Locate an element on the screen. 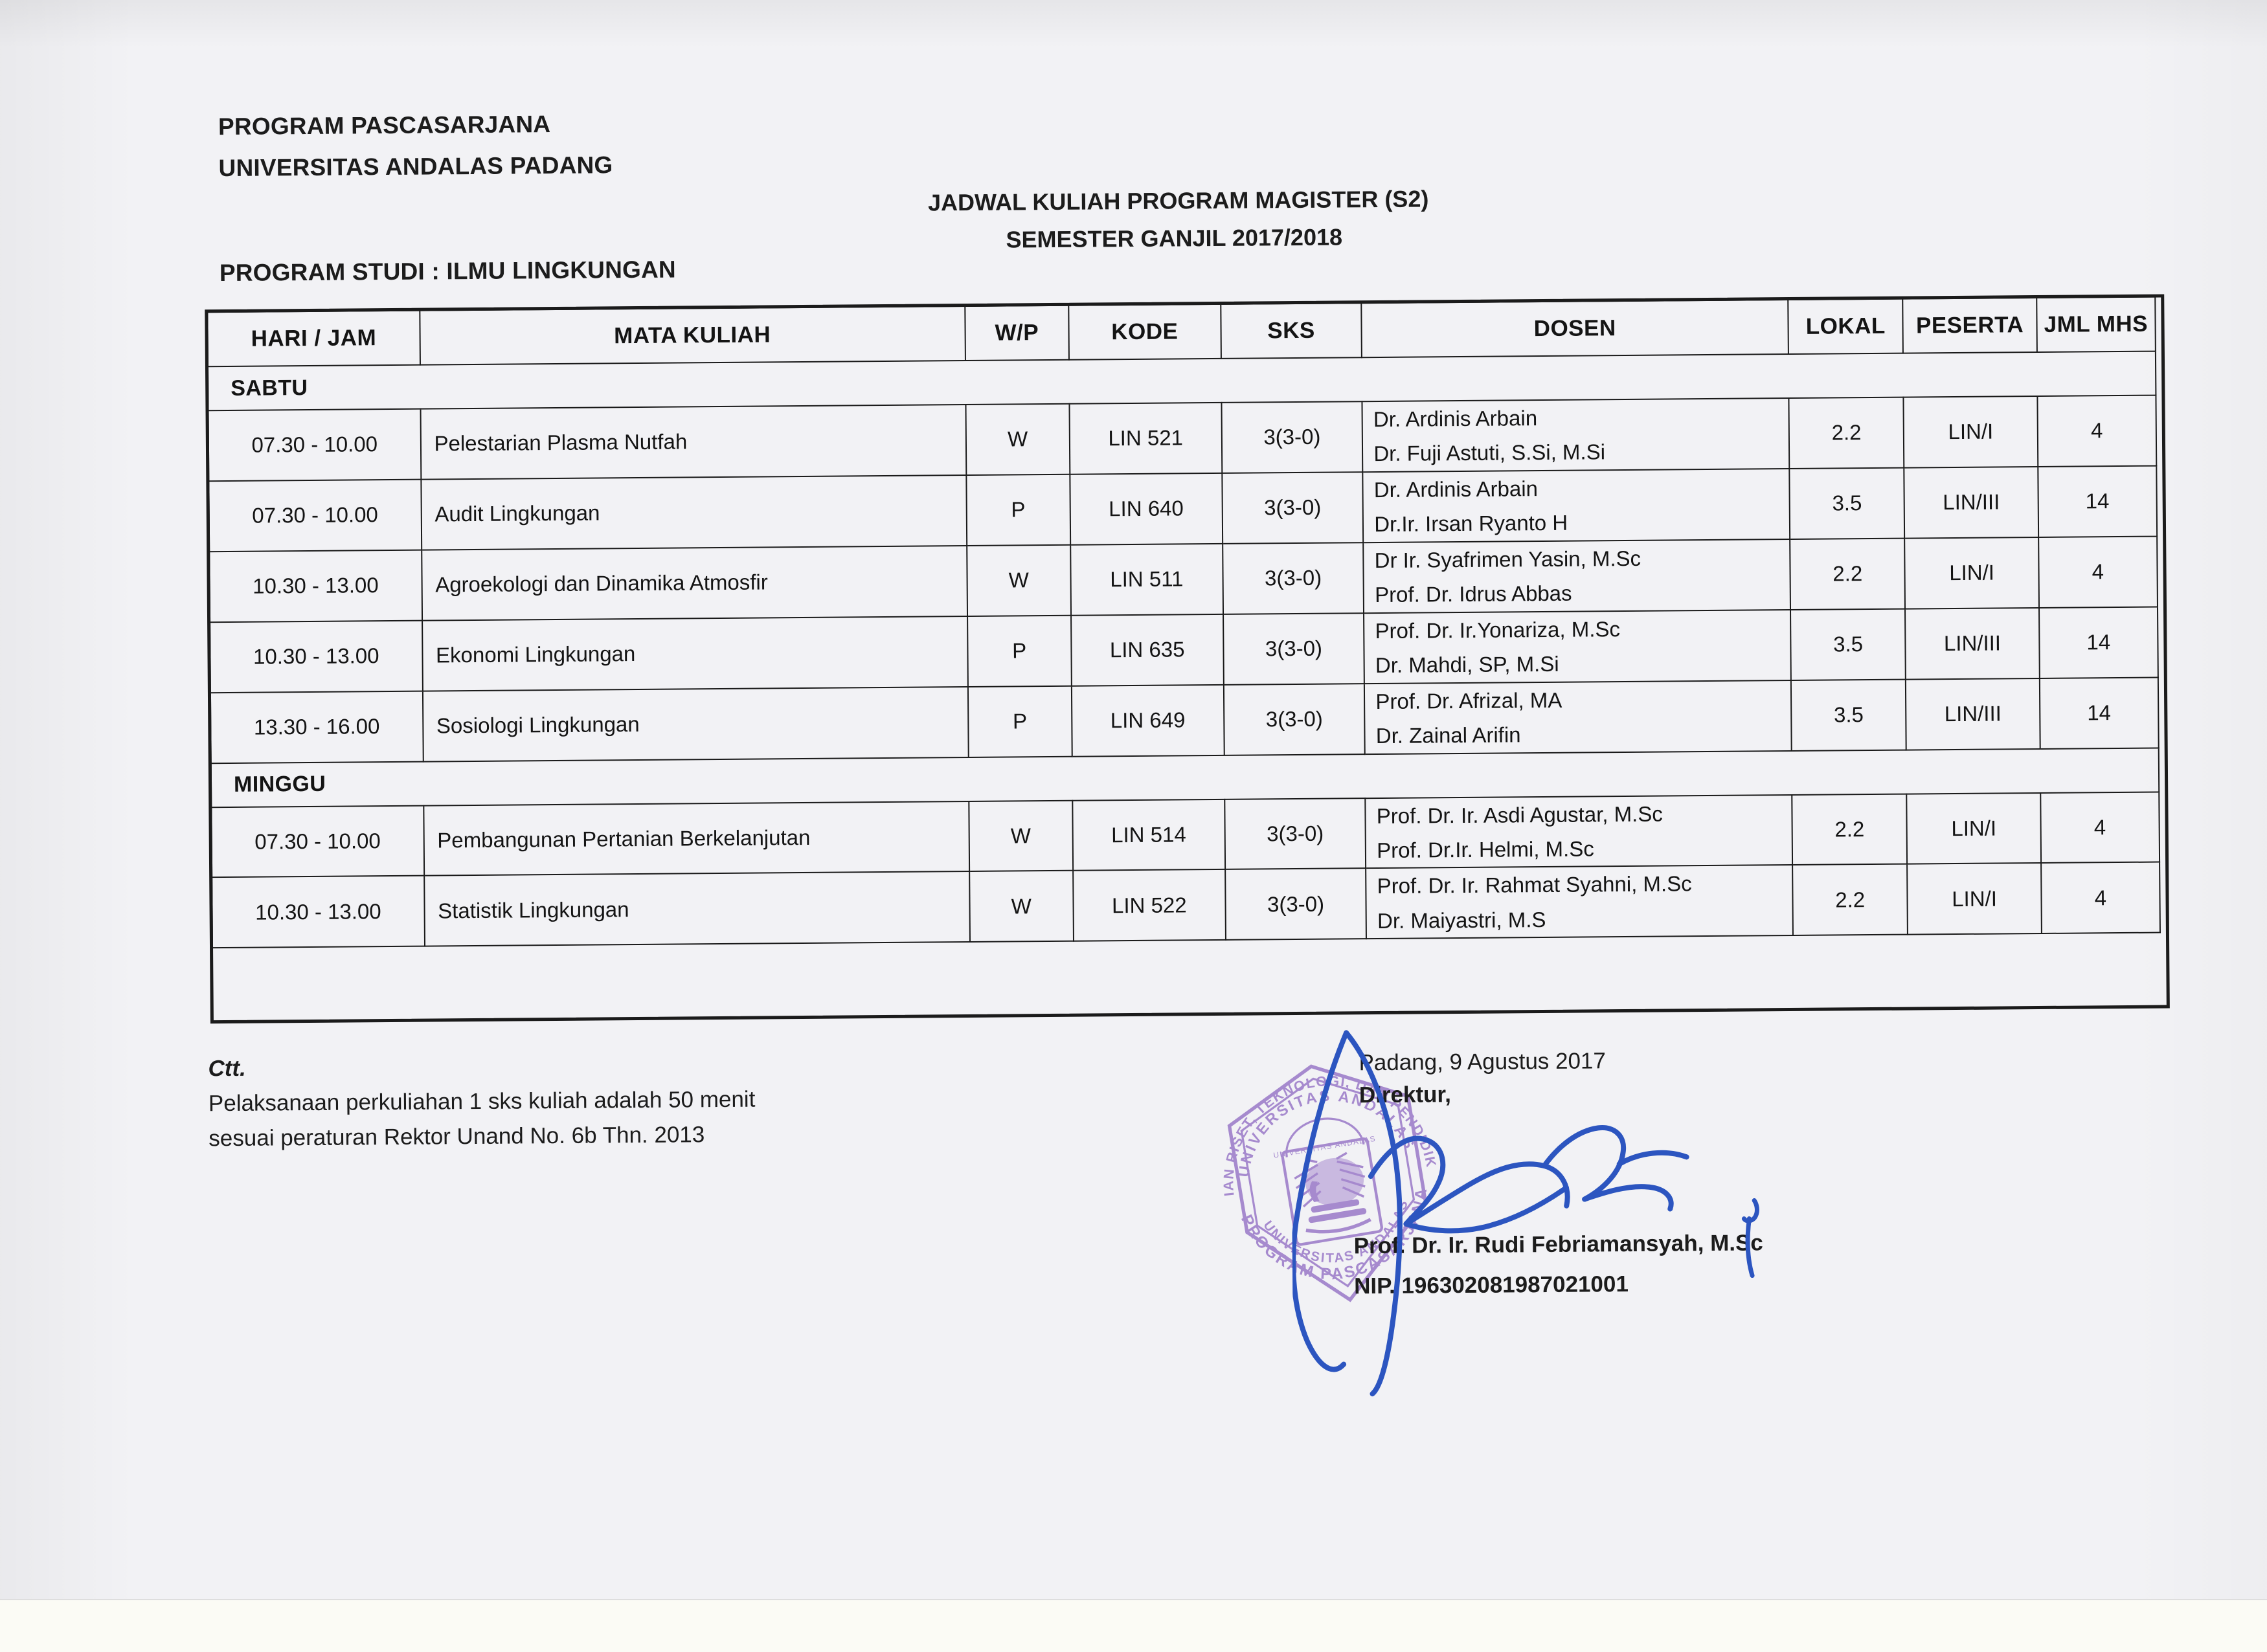 This screenshot has width=2267, height=1652. col-header-lokal: LOKAL is located at coordinates (1846, 326).